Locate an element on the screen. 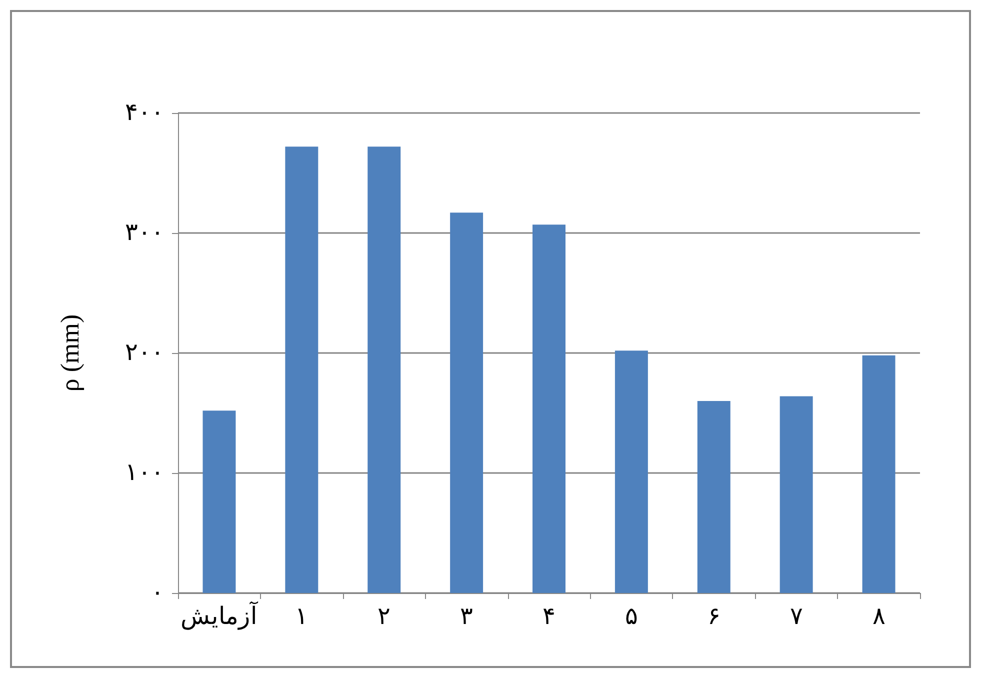 The image size is (983, 682). x-tick-label: ۵ is located at coordinates (631, 617).